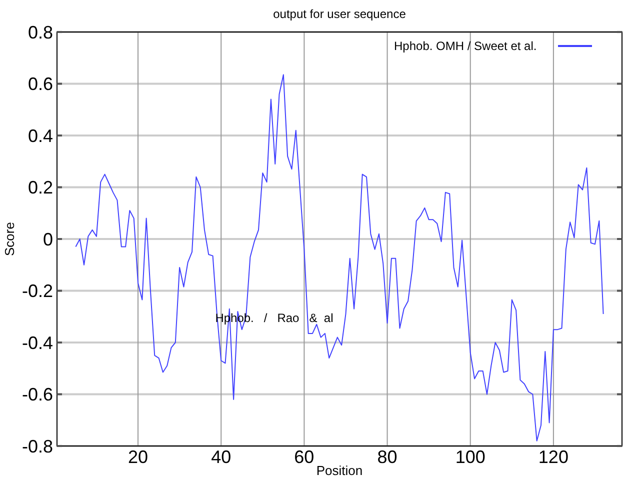 This screenshot has height=480, width=640. What do you see at coordinates (221, 457) in the screenshot?
I see `x-tick-label: 40` at bounding box center [221, 457].